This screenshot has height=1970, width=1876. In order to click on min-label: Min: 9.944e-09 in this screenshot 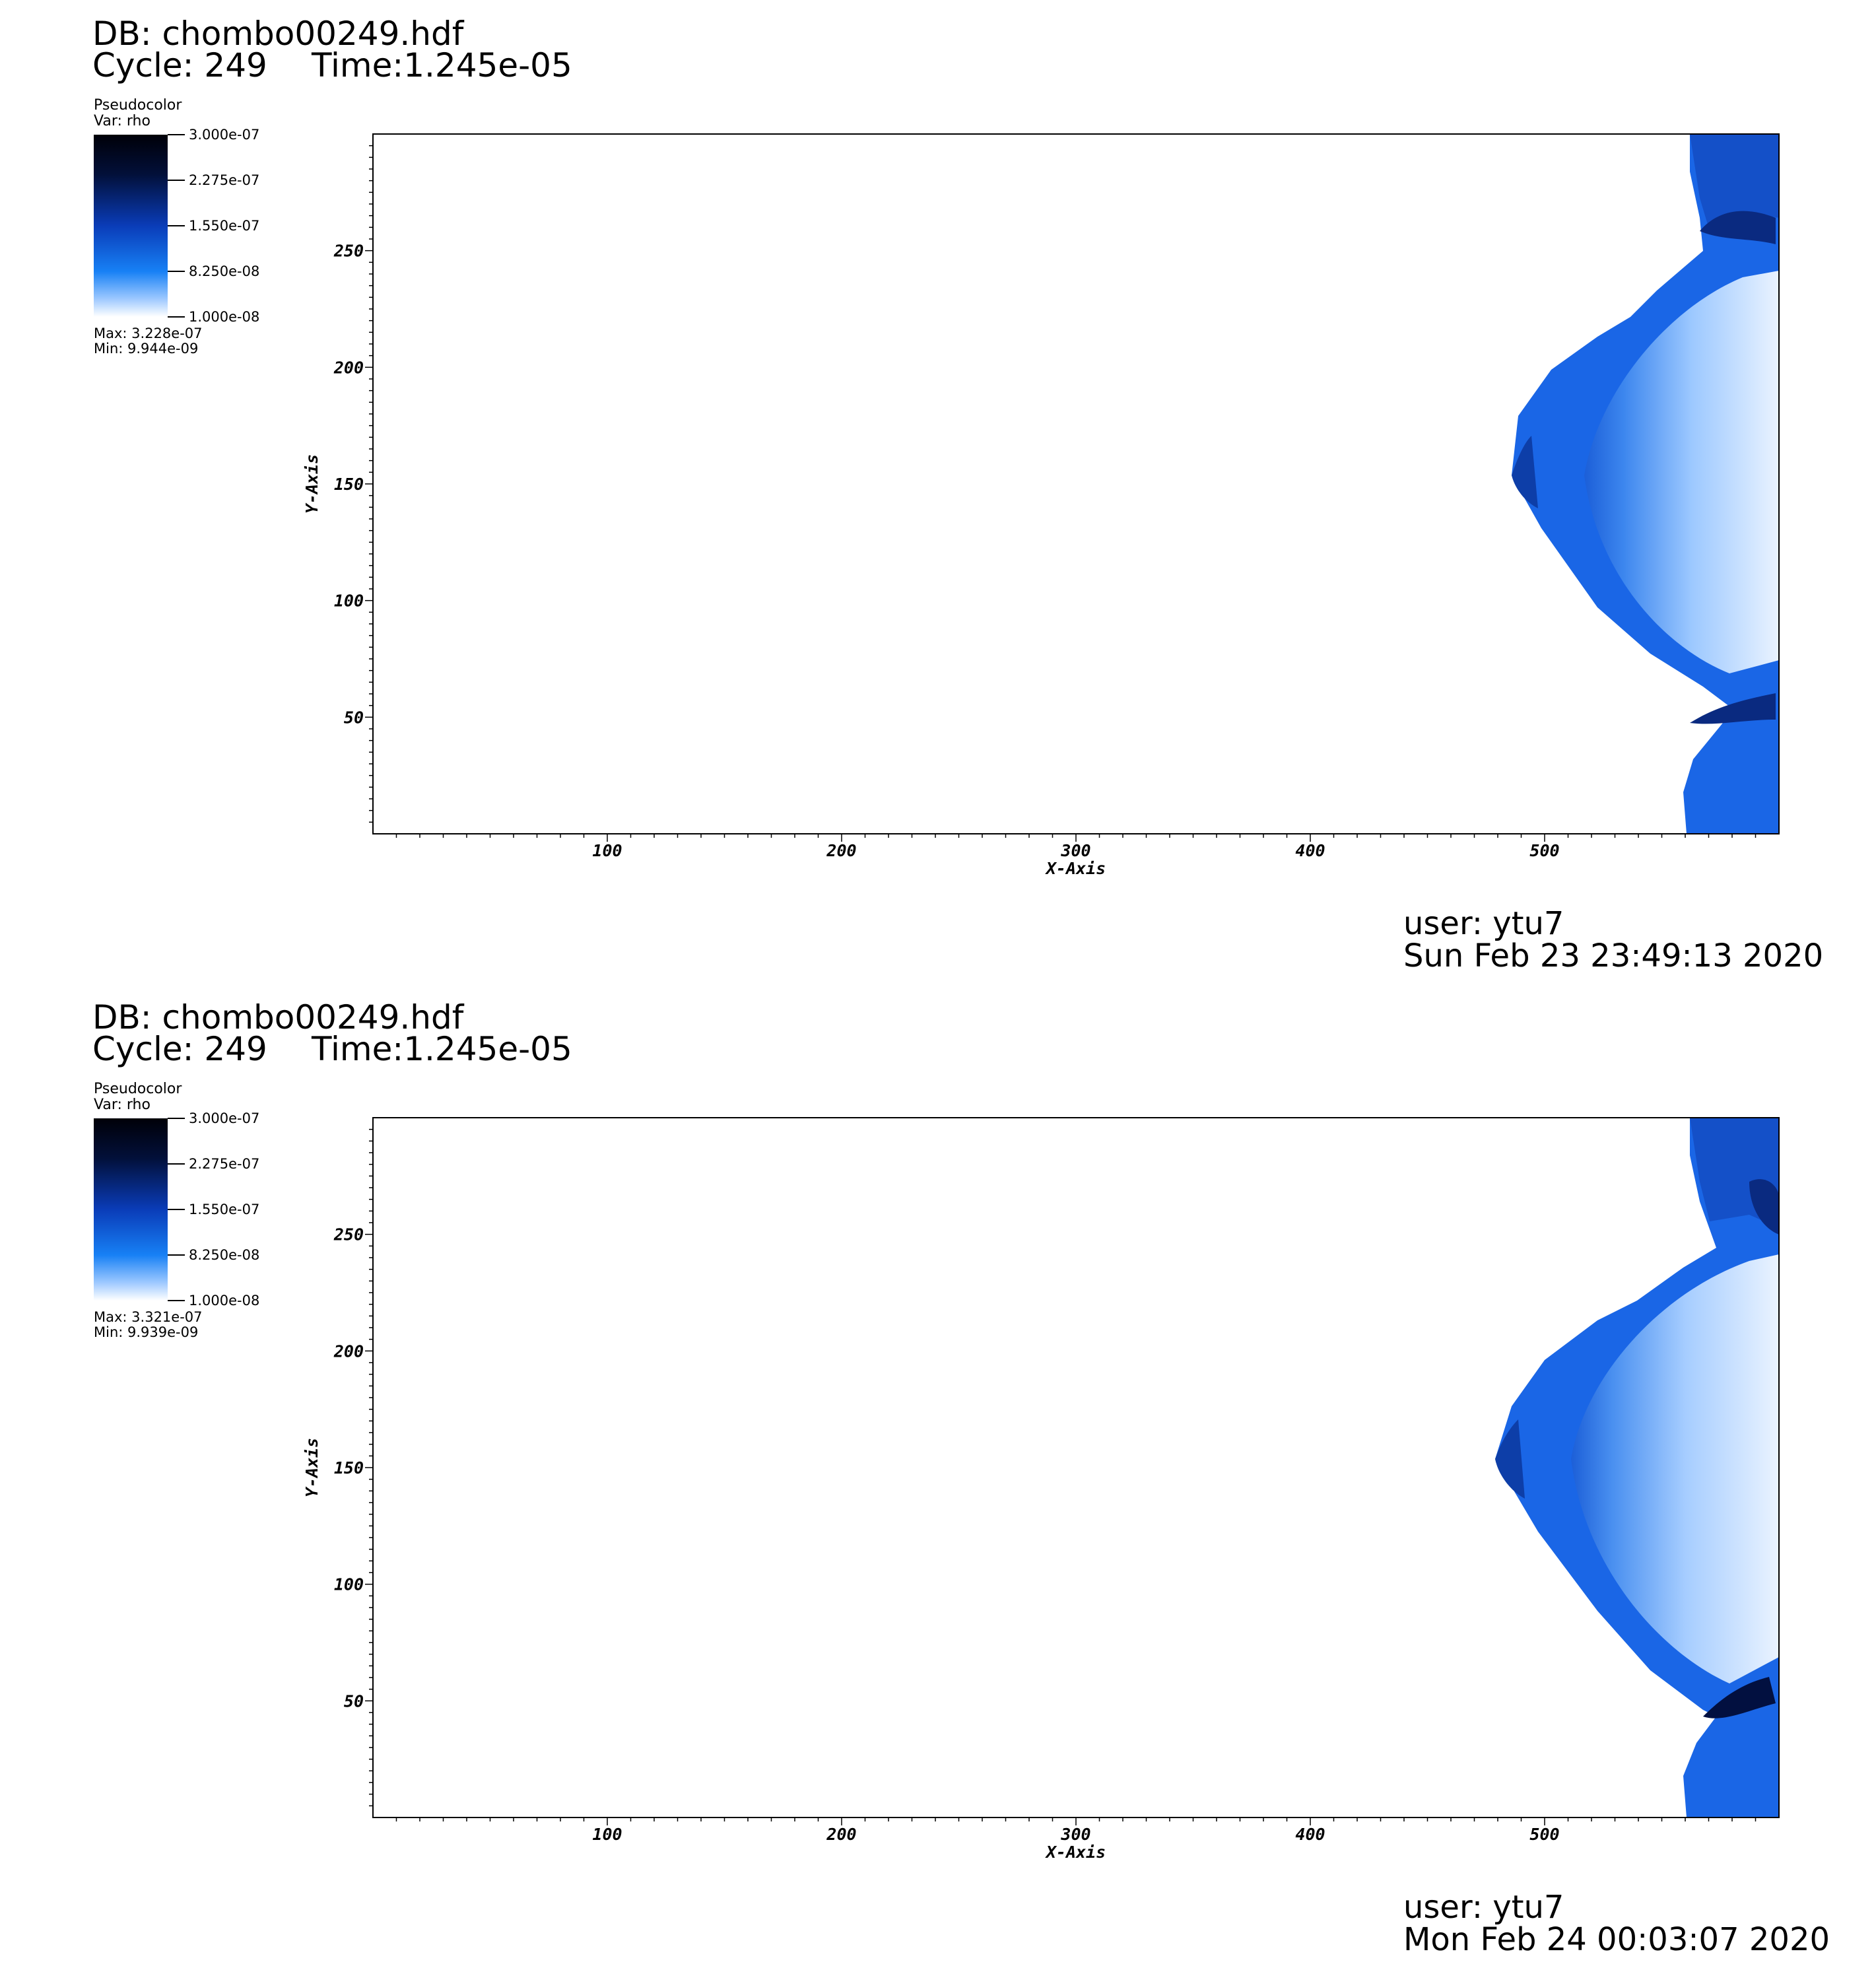, I will do `click(146, 349)`.